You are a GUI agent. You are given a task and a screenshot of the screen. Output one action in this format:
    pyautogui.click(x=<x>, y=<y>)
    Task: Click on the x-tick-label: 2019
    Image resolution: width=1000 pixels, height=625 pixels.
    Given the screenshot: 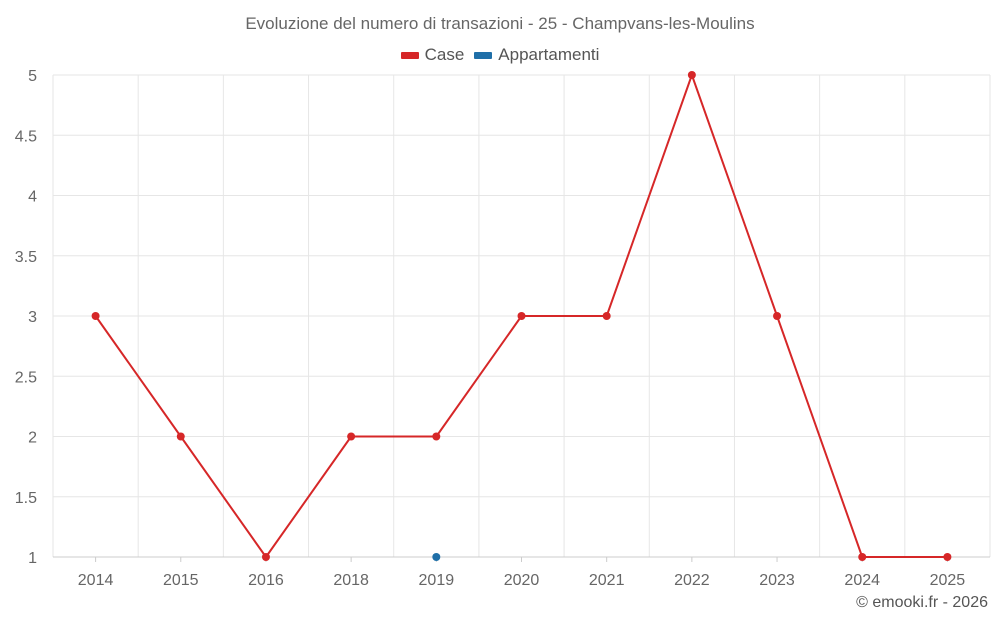 What is the action you would take?
    pyautogui.click(x=437, y=580)
    